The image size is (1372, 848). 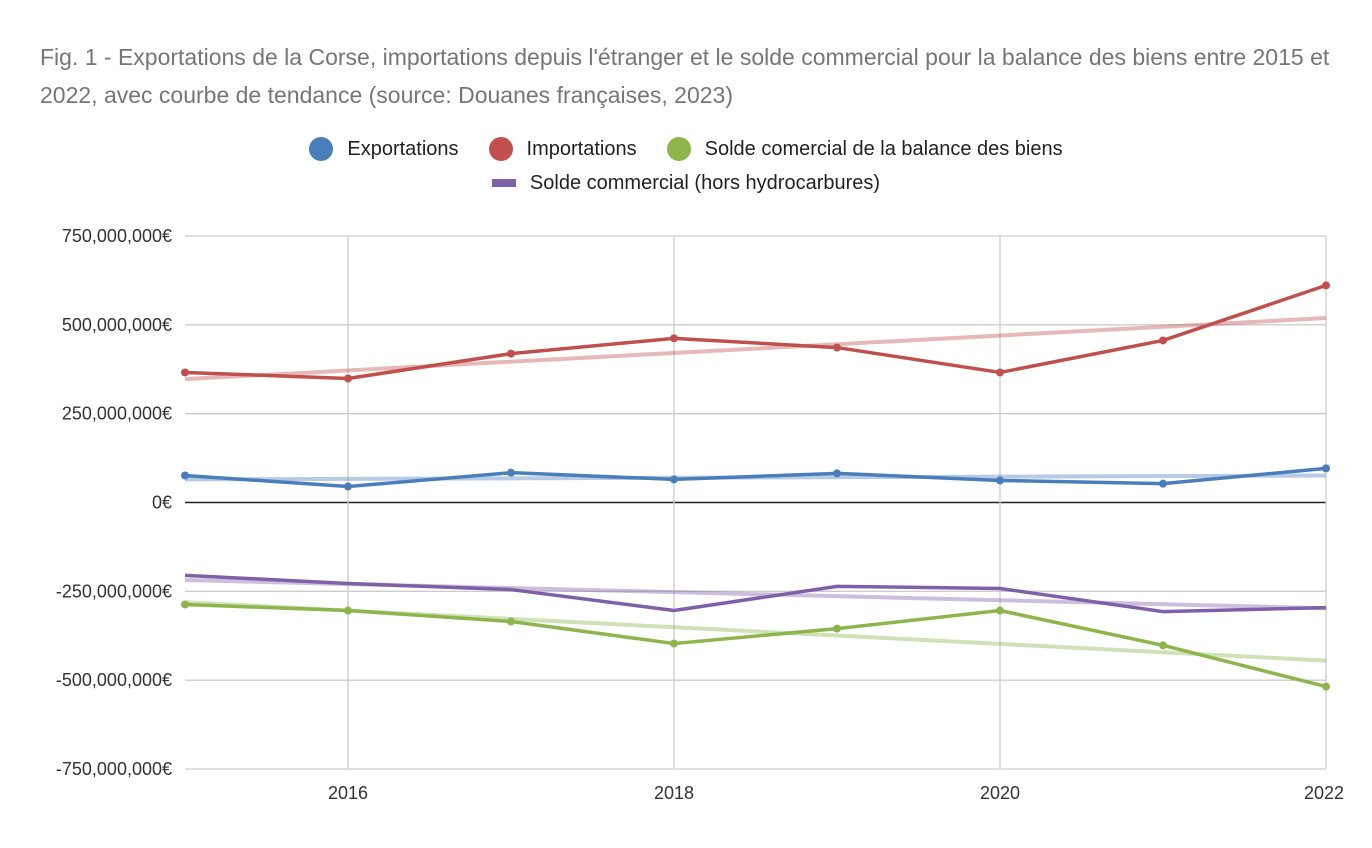 I want to click on legend-label: Importations, so click(x=581, y=148).